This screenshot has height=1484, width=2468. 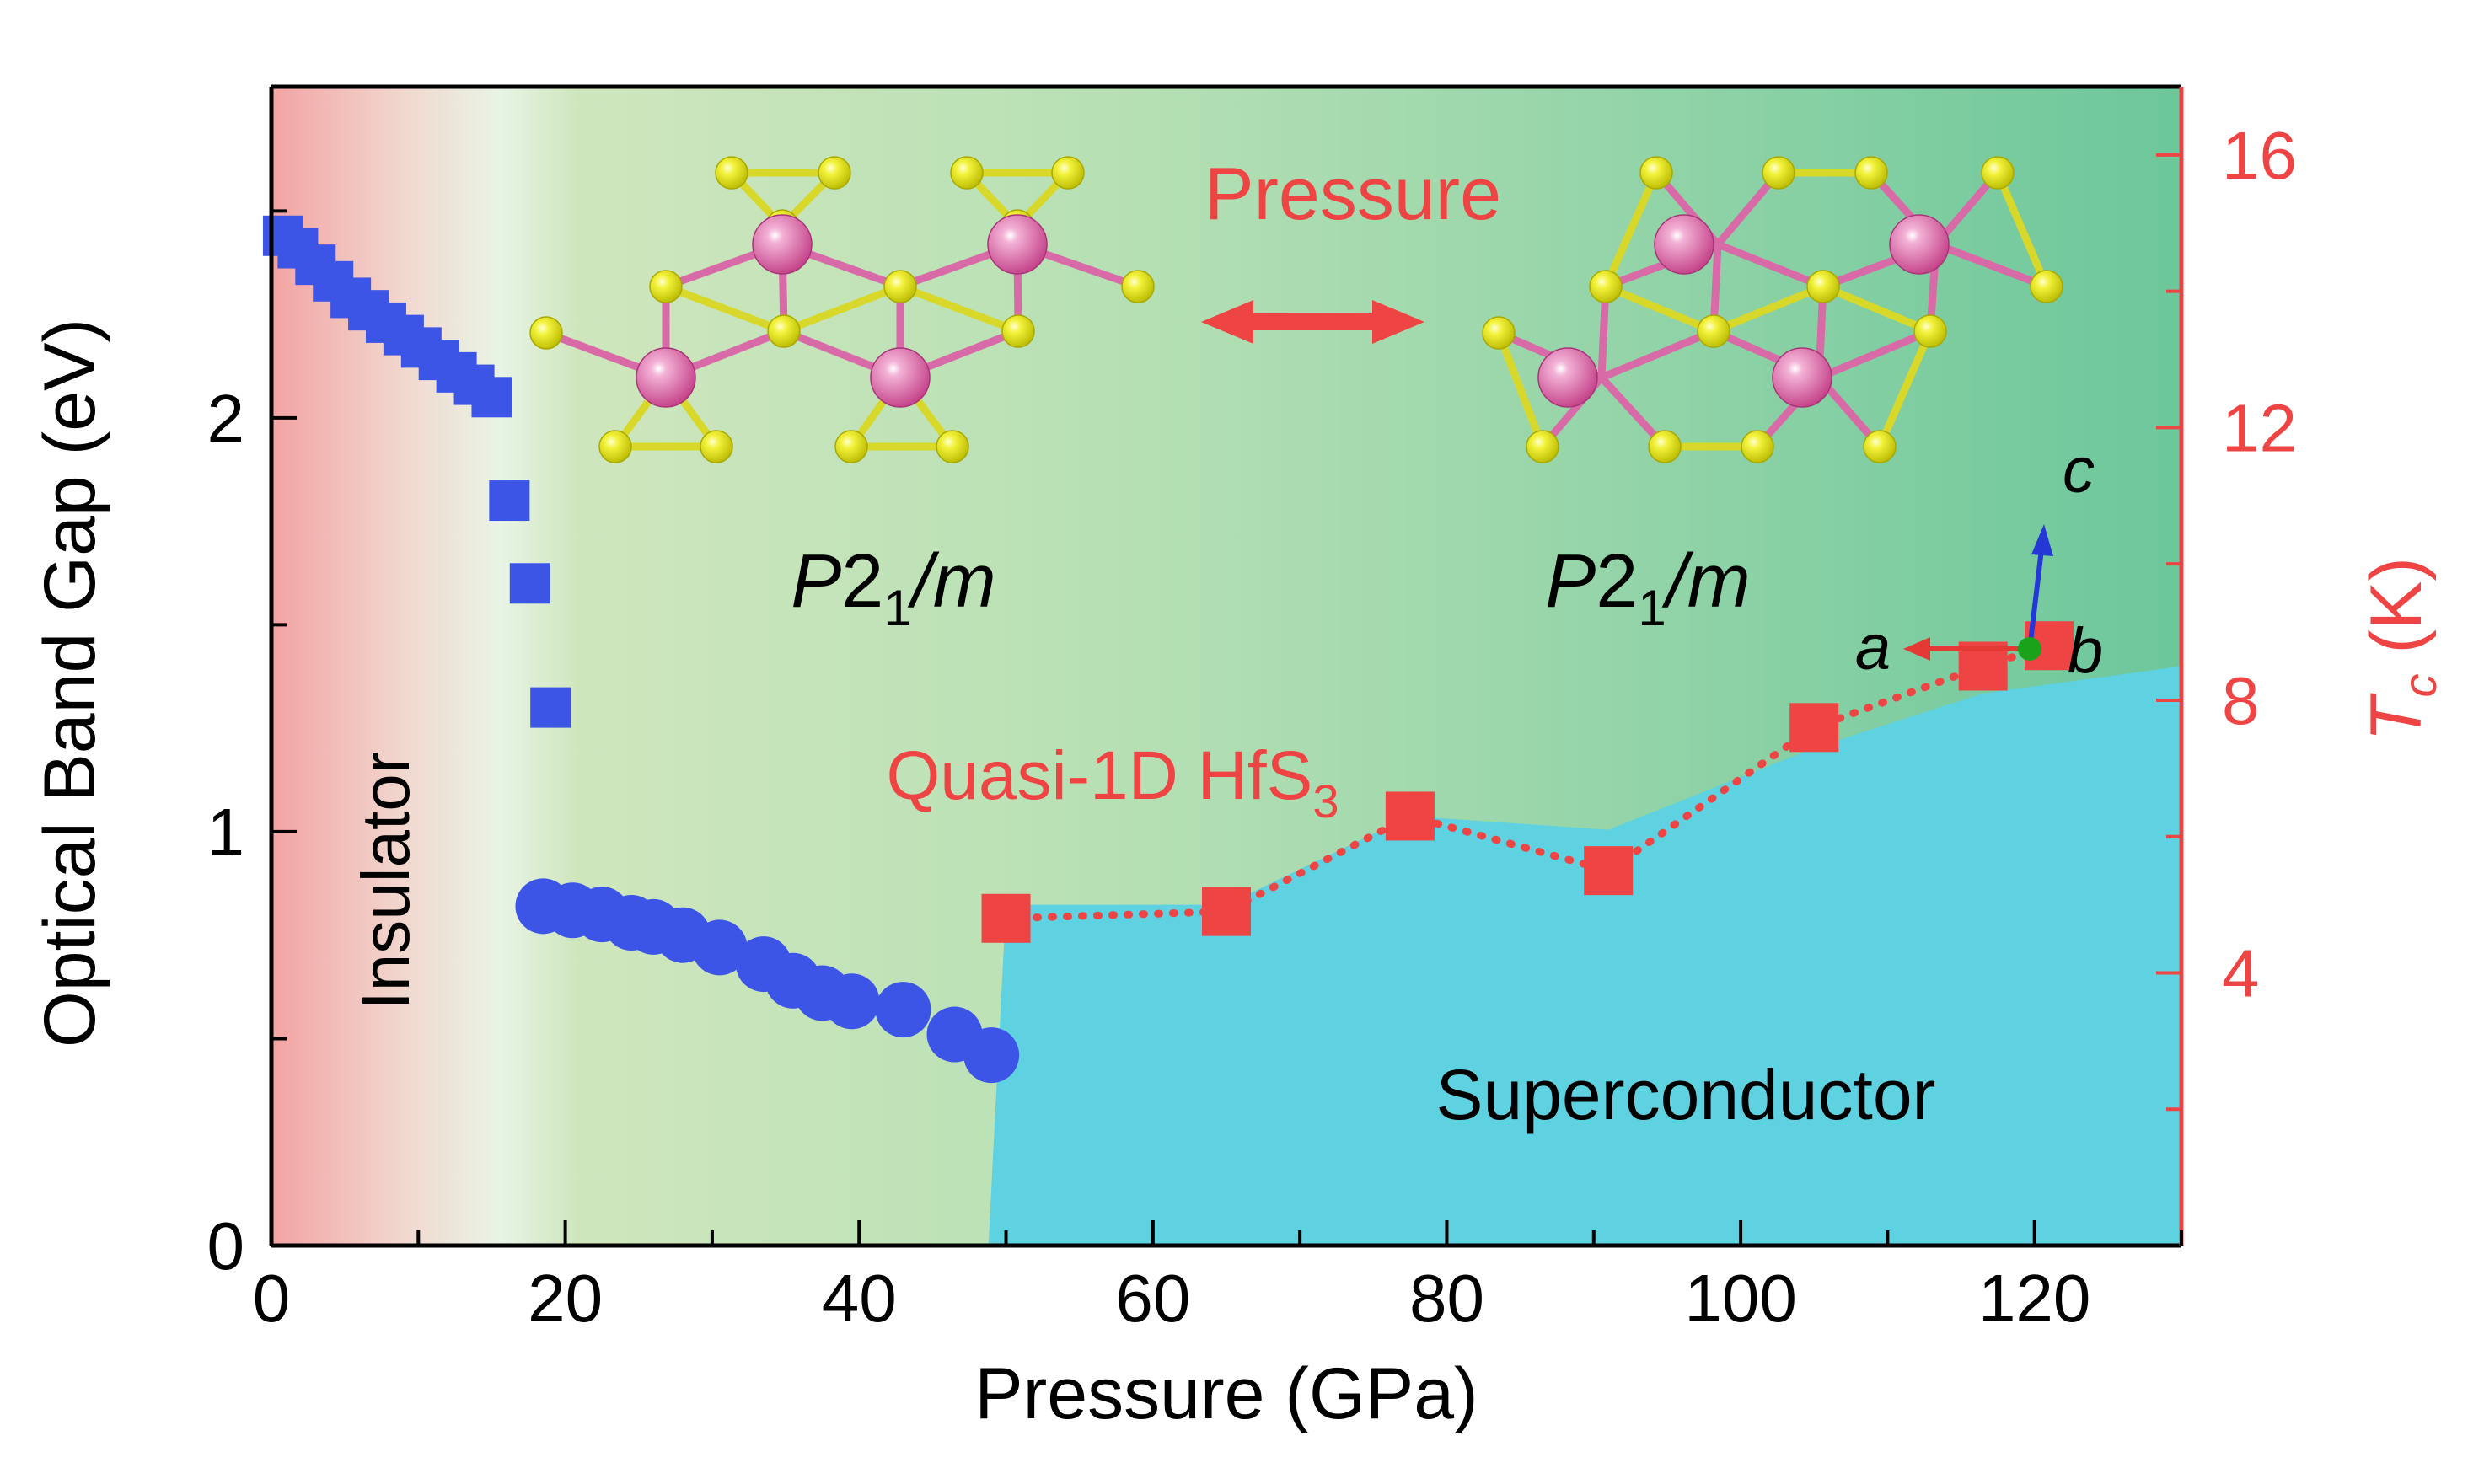 What do you see at coordinates (2259, 155) in the screenshot?
I see `y2-tick-label: 16` at bounding box center [2259, 155].